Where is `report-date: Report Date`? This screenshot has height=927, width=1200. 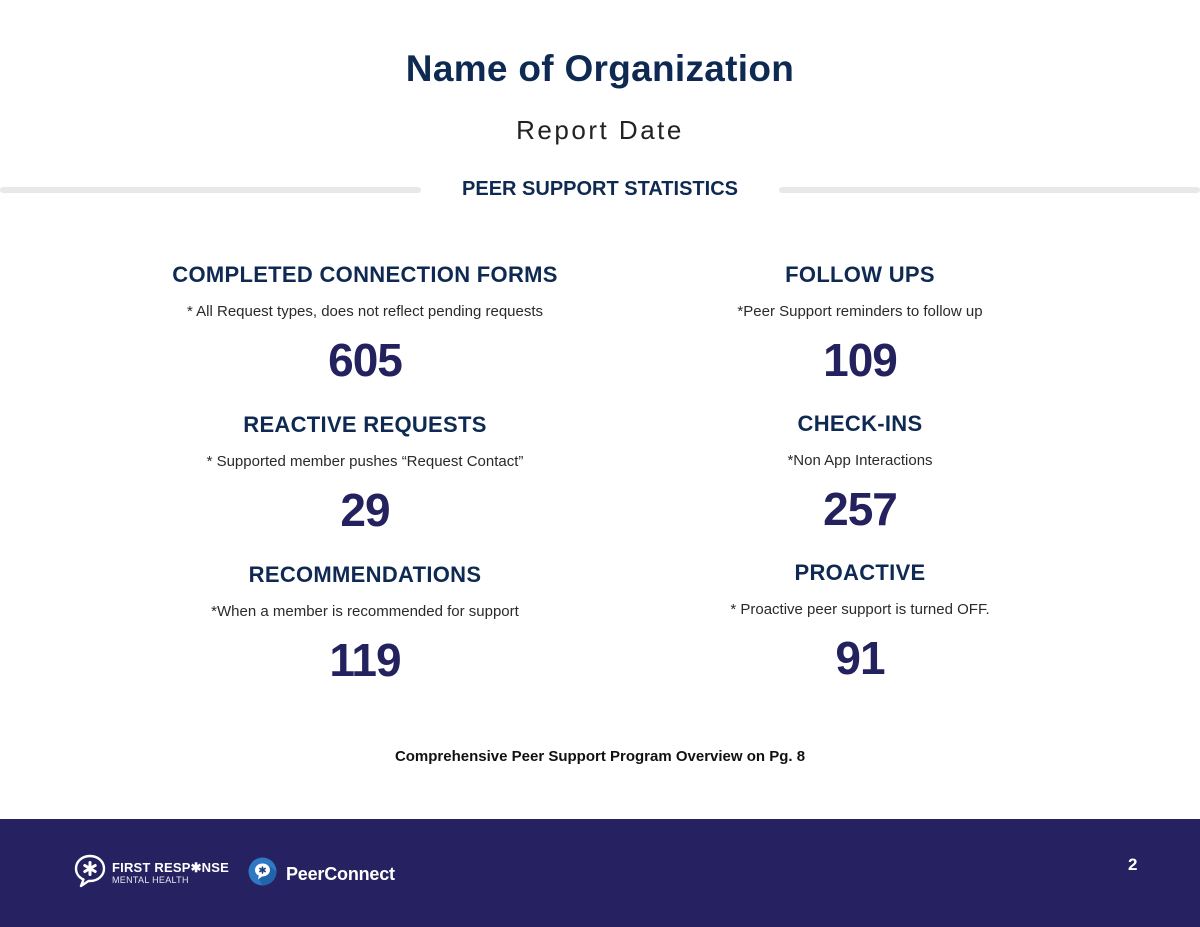
report-date: Report Date is located at coordinates (600, 130).